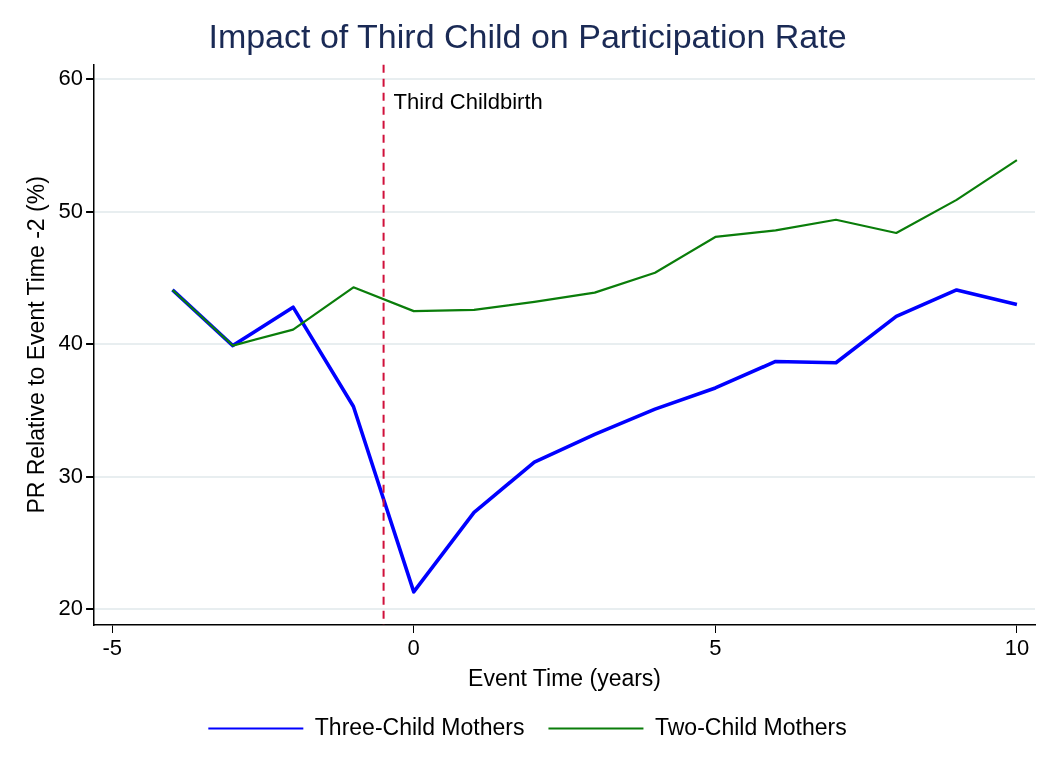  Describe the element at coordinates (468, 101) in the screenshot. I see `ref-line-label: Third Childbirth` at that location.